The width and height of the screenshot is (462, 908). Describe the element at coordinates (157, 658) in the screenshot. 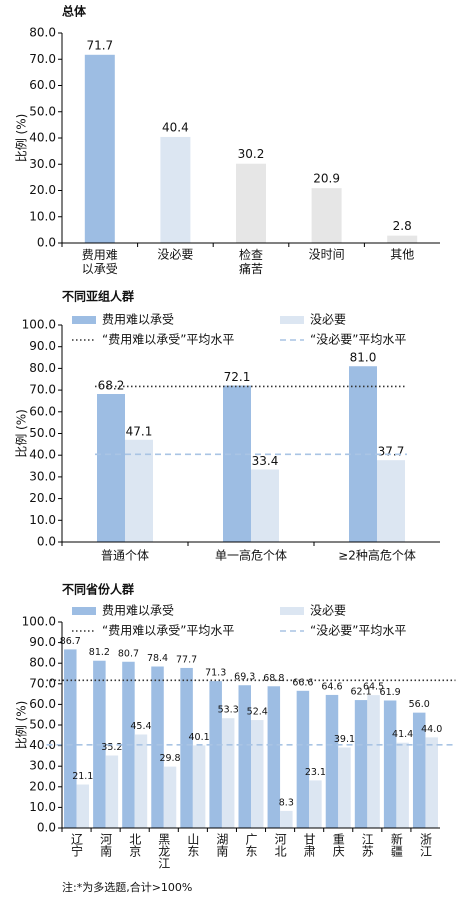

I see `value-label: 78.4` at that location.